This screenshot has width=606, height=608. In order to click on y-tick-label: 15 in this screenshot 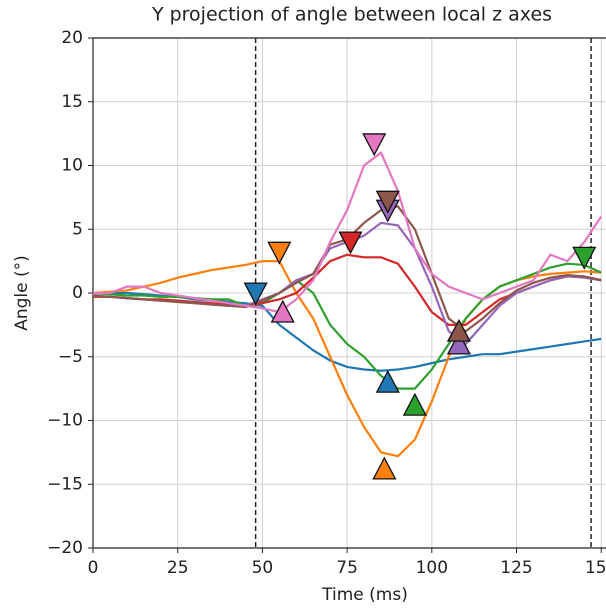, I will do `click(72, 102)`.